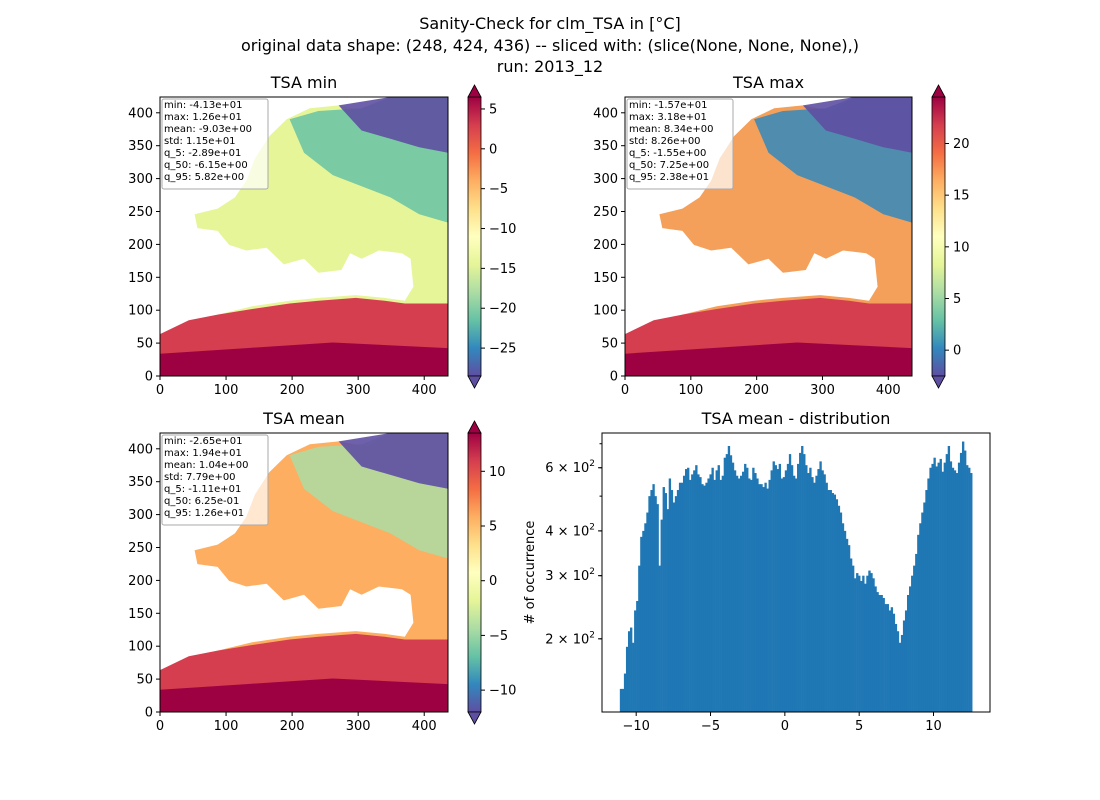 The image size is (1100, 800). I want to click on map-title: TSA mean, so click(303, 418).